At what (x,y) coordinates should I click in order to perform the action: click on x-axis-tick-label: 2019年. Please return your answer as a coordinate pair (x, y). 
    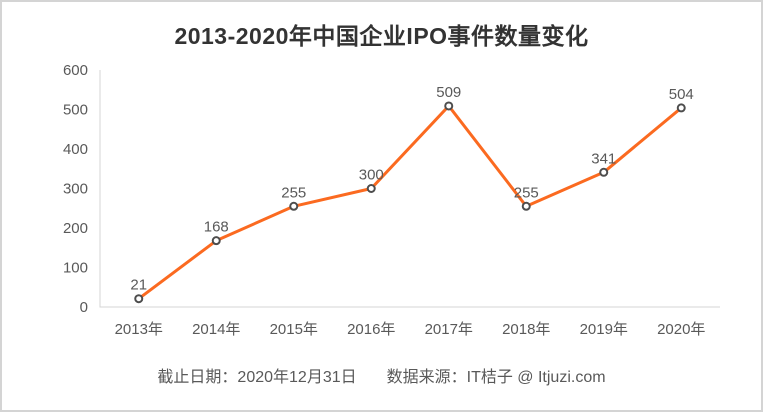
    Looking at the image, I should click on (604, 329).